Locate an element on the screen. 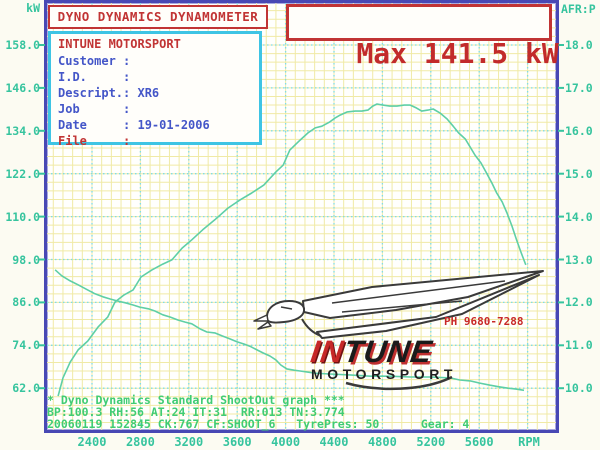 Image resolution: width=600 pixels, height=450 pixels. y-left-tick-label: 110.0 is located at coordinates (22, 216).